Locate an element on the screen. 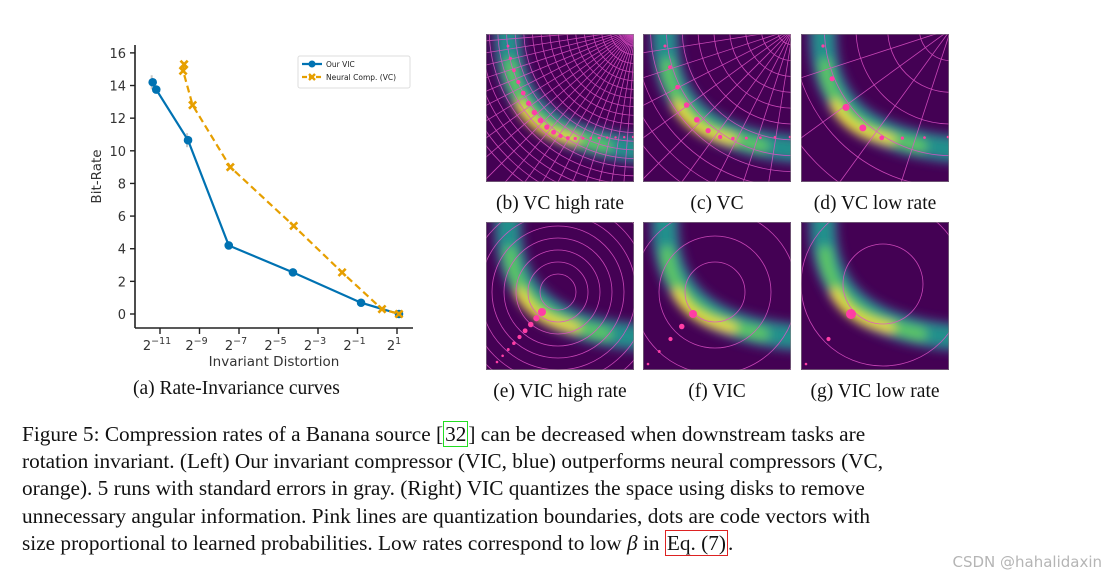  banana-density is located at coordinates (720, 99).